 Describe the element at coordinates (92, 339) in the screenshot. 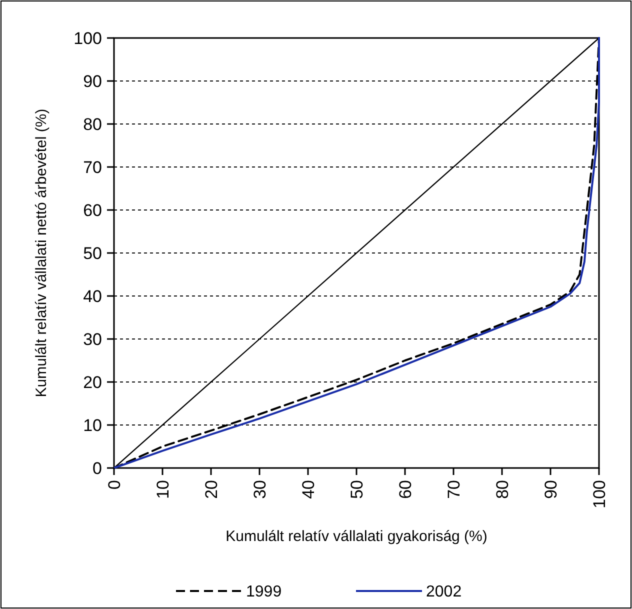

I see `y-tick-label: 30` at that location.